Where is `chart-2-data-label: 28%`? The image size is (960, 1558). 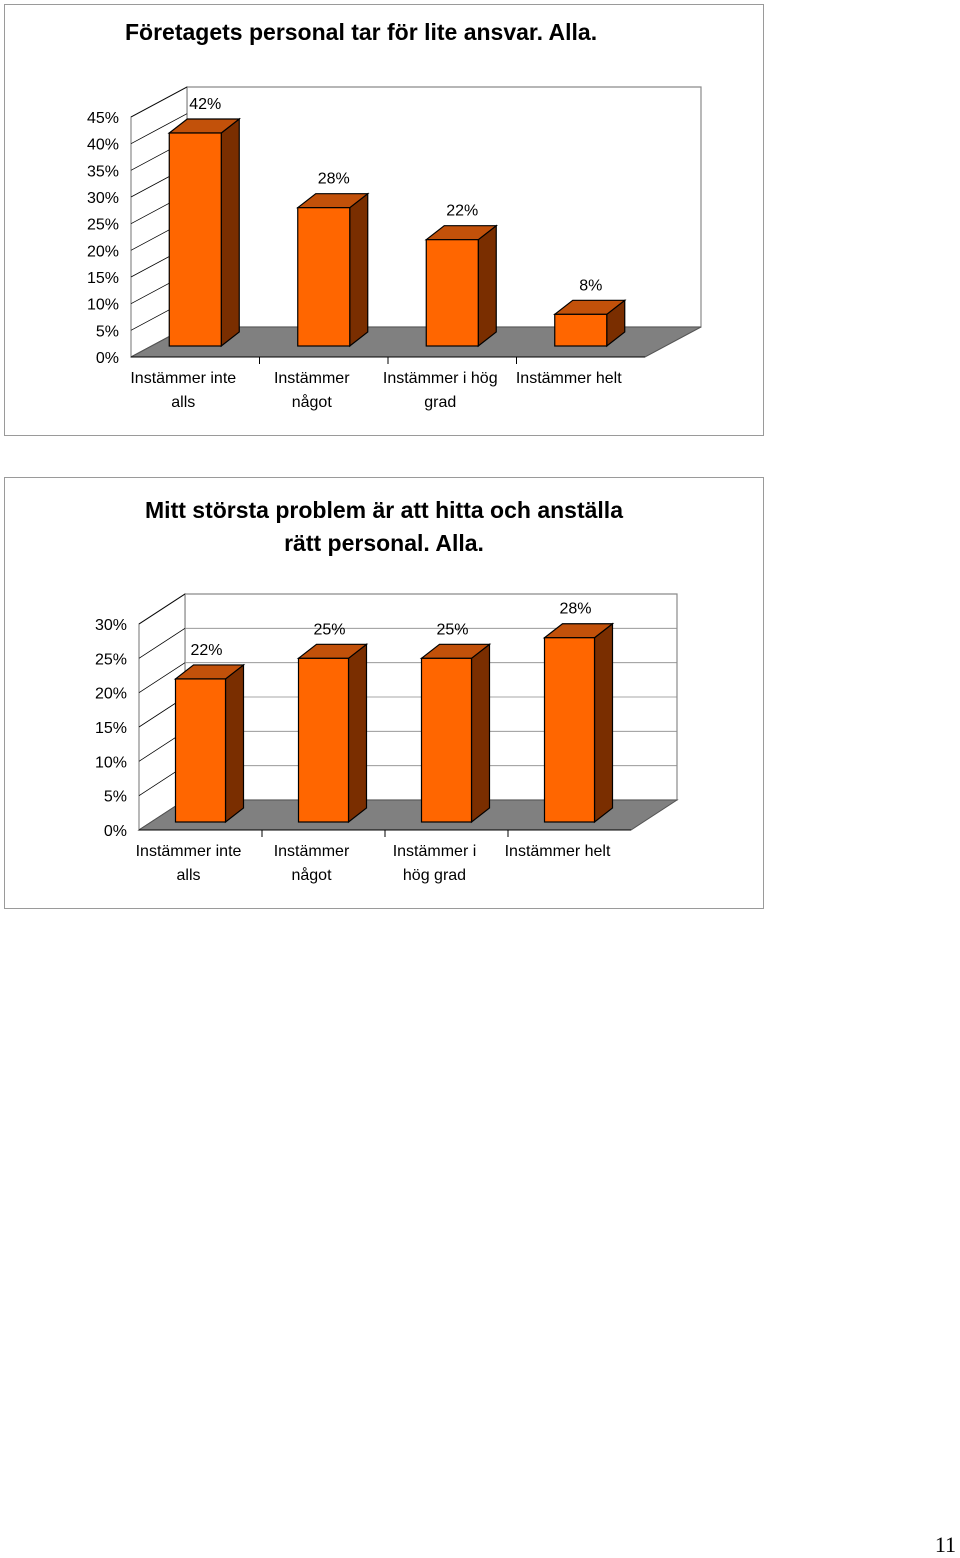
chart-2-data-label: 28% is located at coordinates (575, 609).